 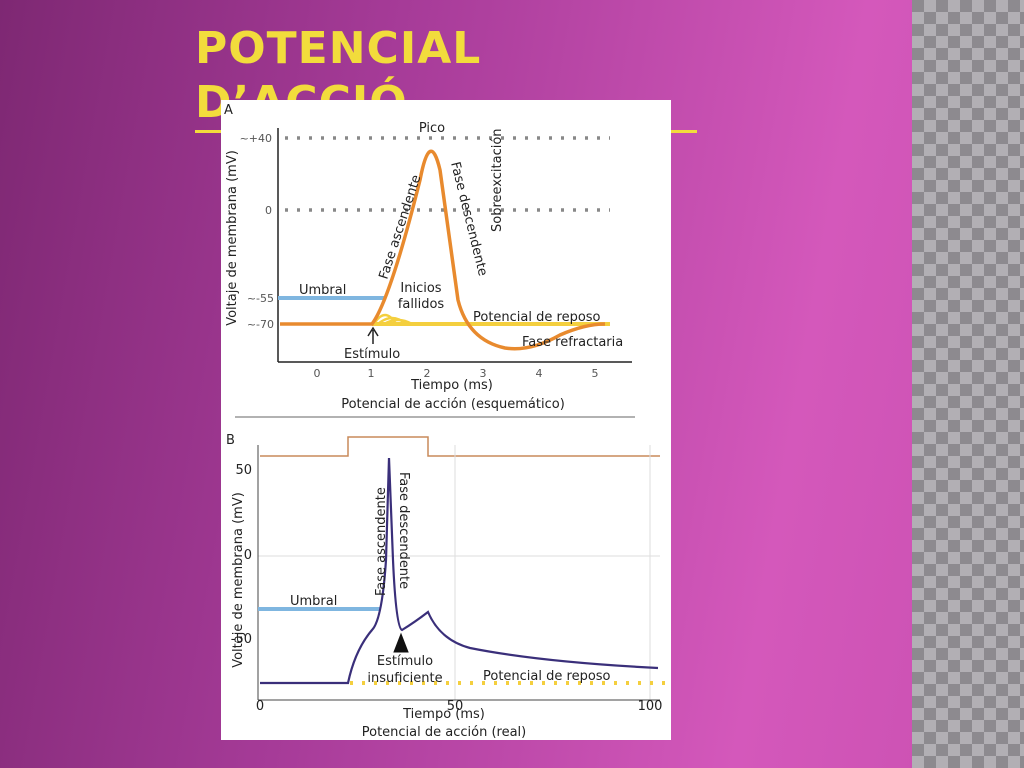 I want to click on annotation: Fase ascendente, so click(x=381, y=541).